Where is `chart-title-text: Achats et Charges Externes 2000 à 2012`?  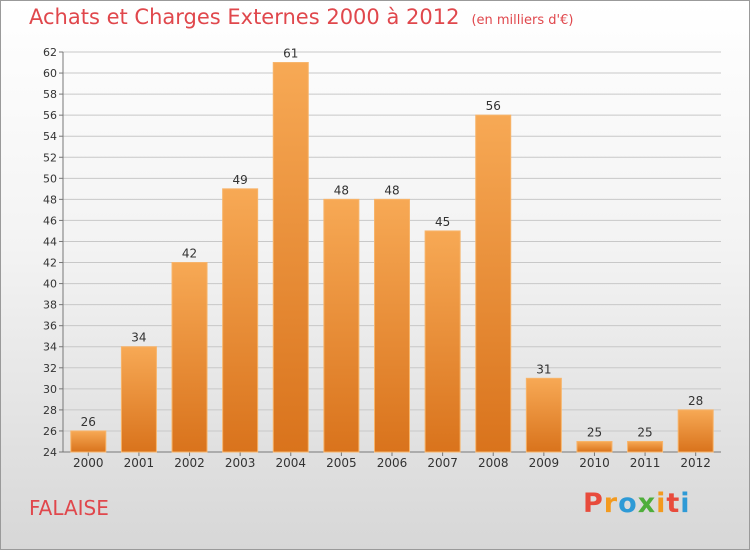 chart-title-text: Achats et Charges Externes 2000 à 2012 is located at coordinates (244, 17).